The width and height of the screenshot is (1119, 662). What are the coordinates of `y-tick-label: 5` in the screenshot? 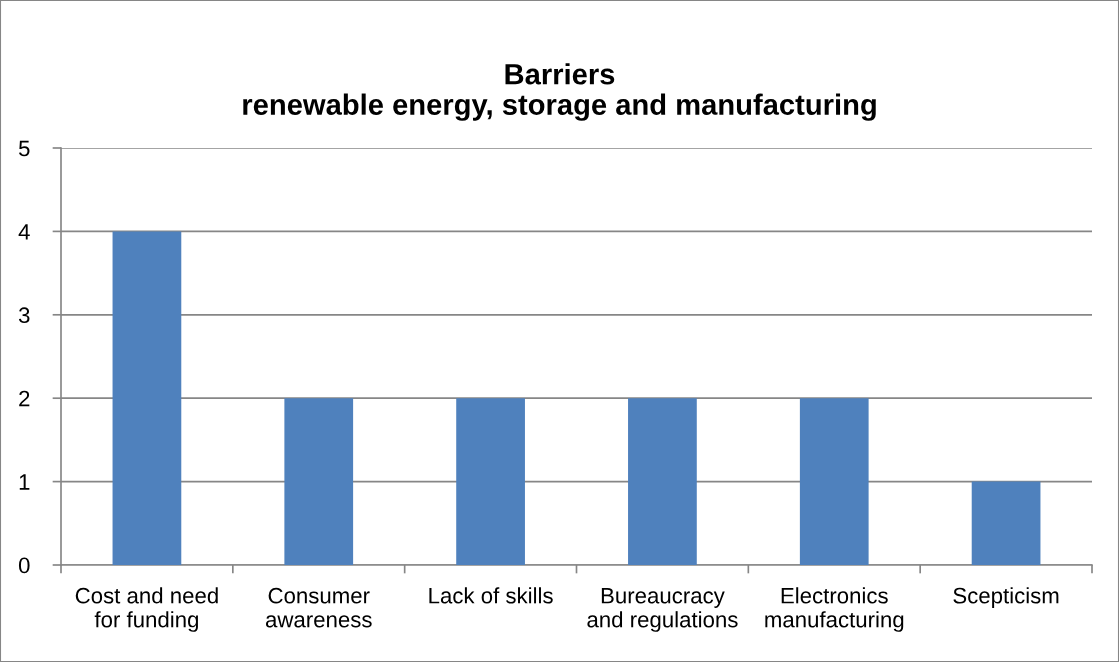 It's located at (24, 148).